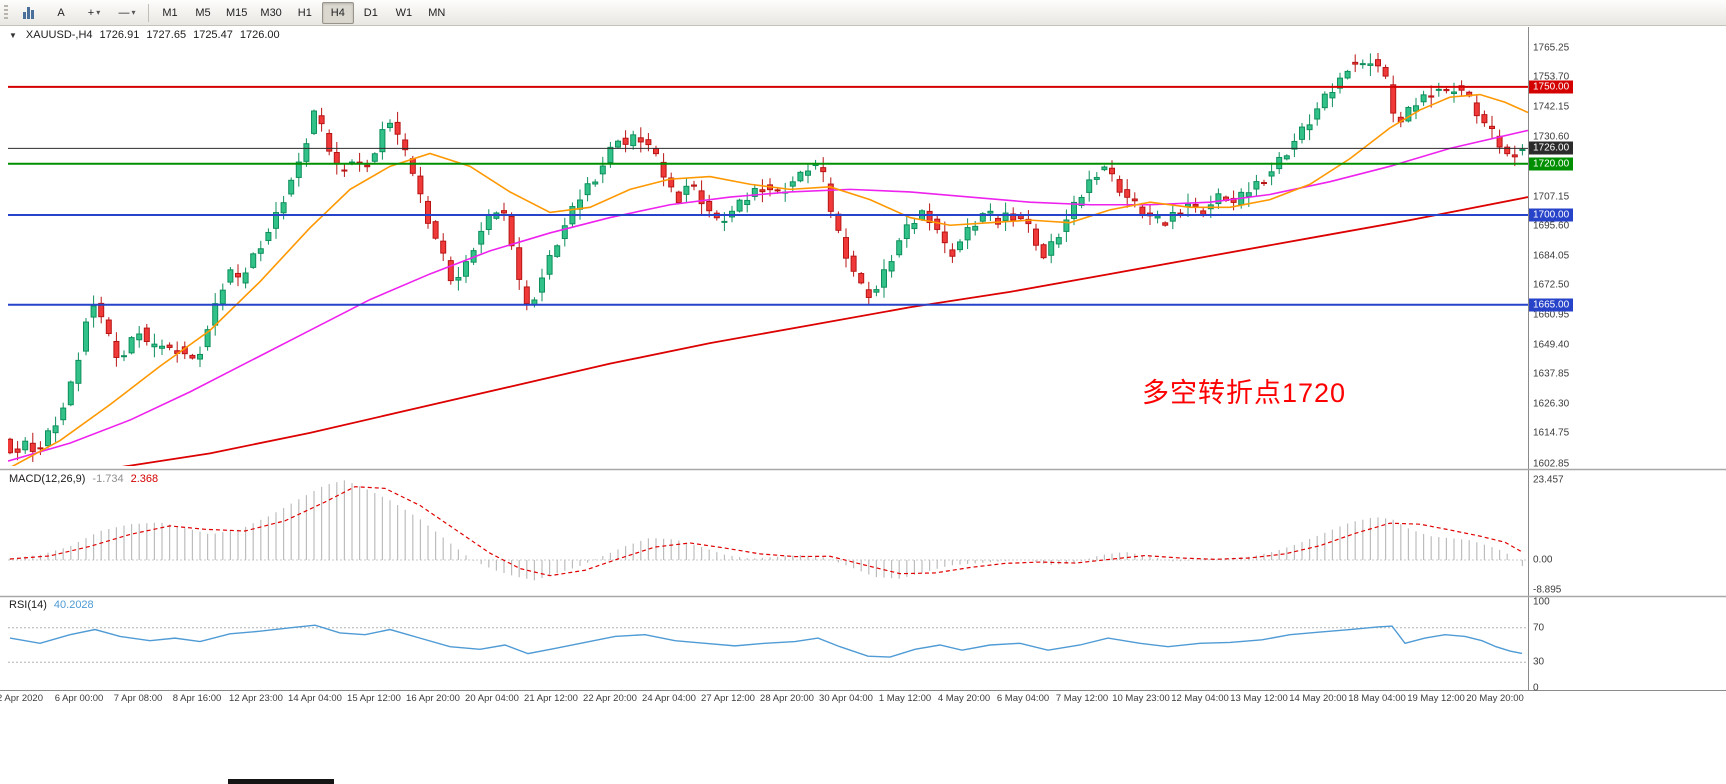 Image resolution: width=1726 pixels, height=784 pixels. Describe the element at coordinates (1551, 226) in the screenshot. I see `price-axis-label: 1695.60` at that location.